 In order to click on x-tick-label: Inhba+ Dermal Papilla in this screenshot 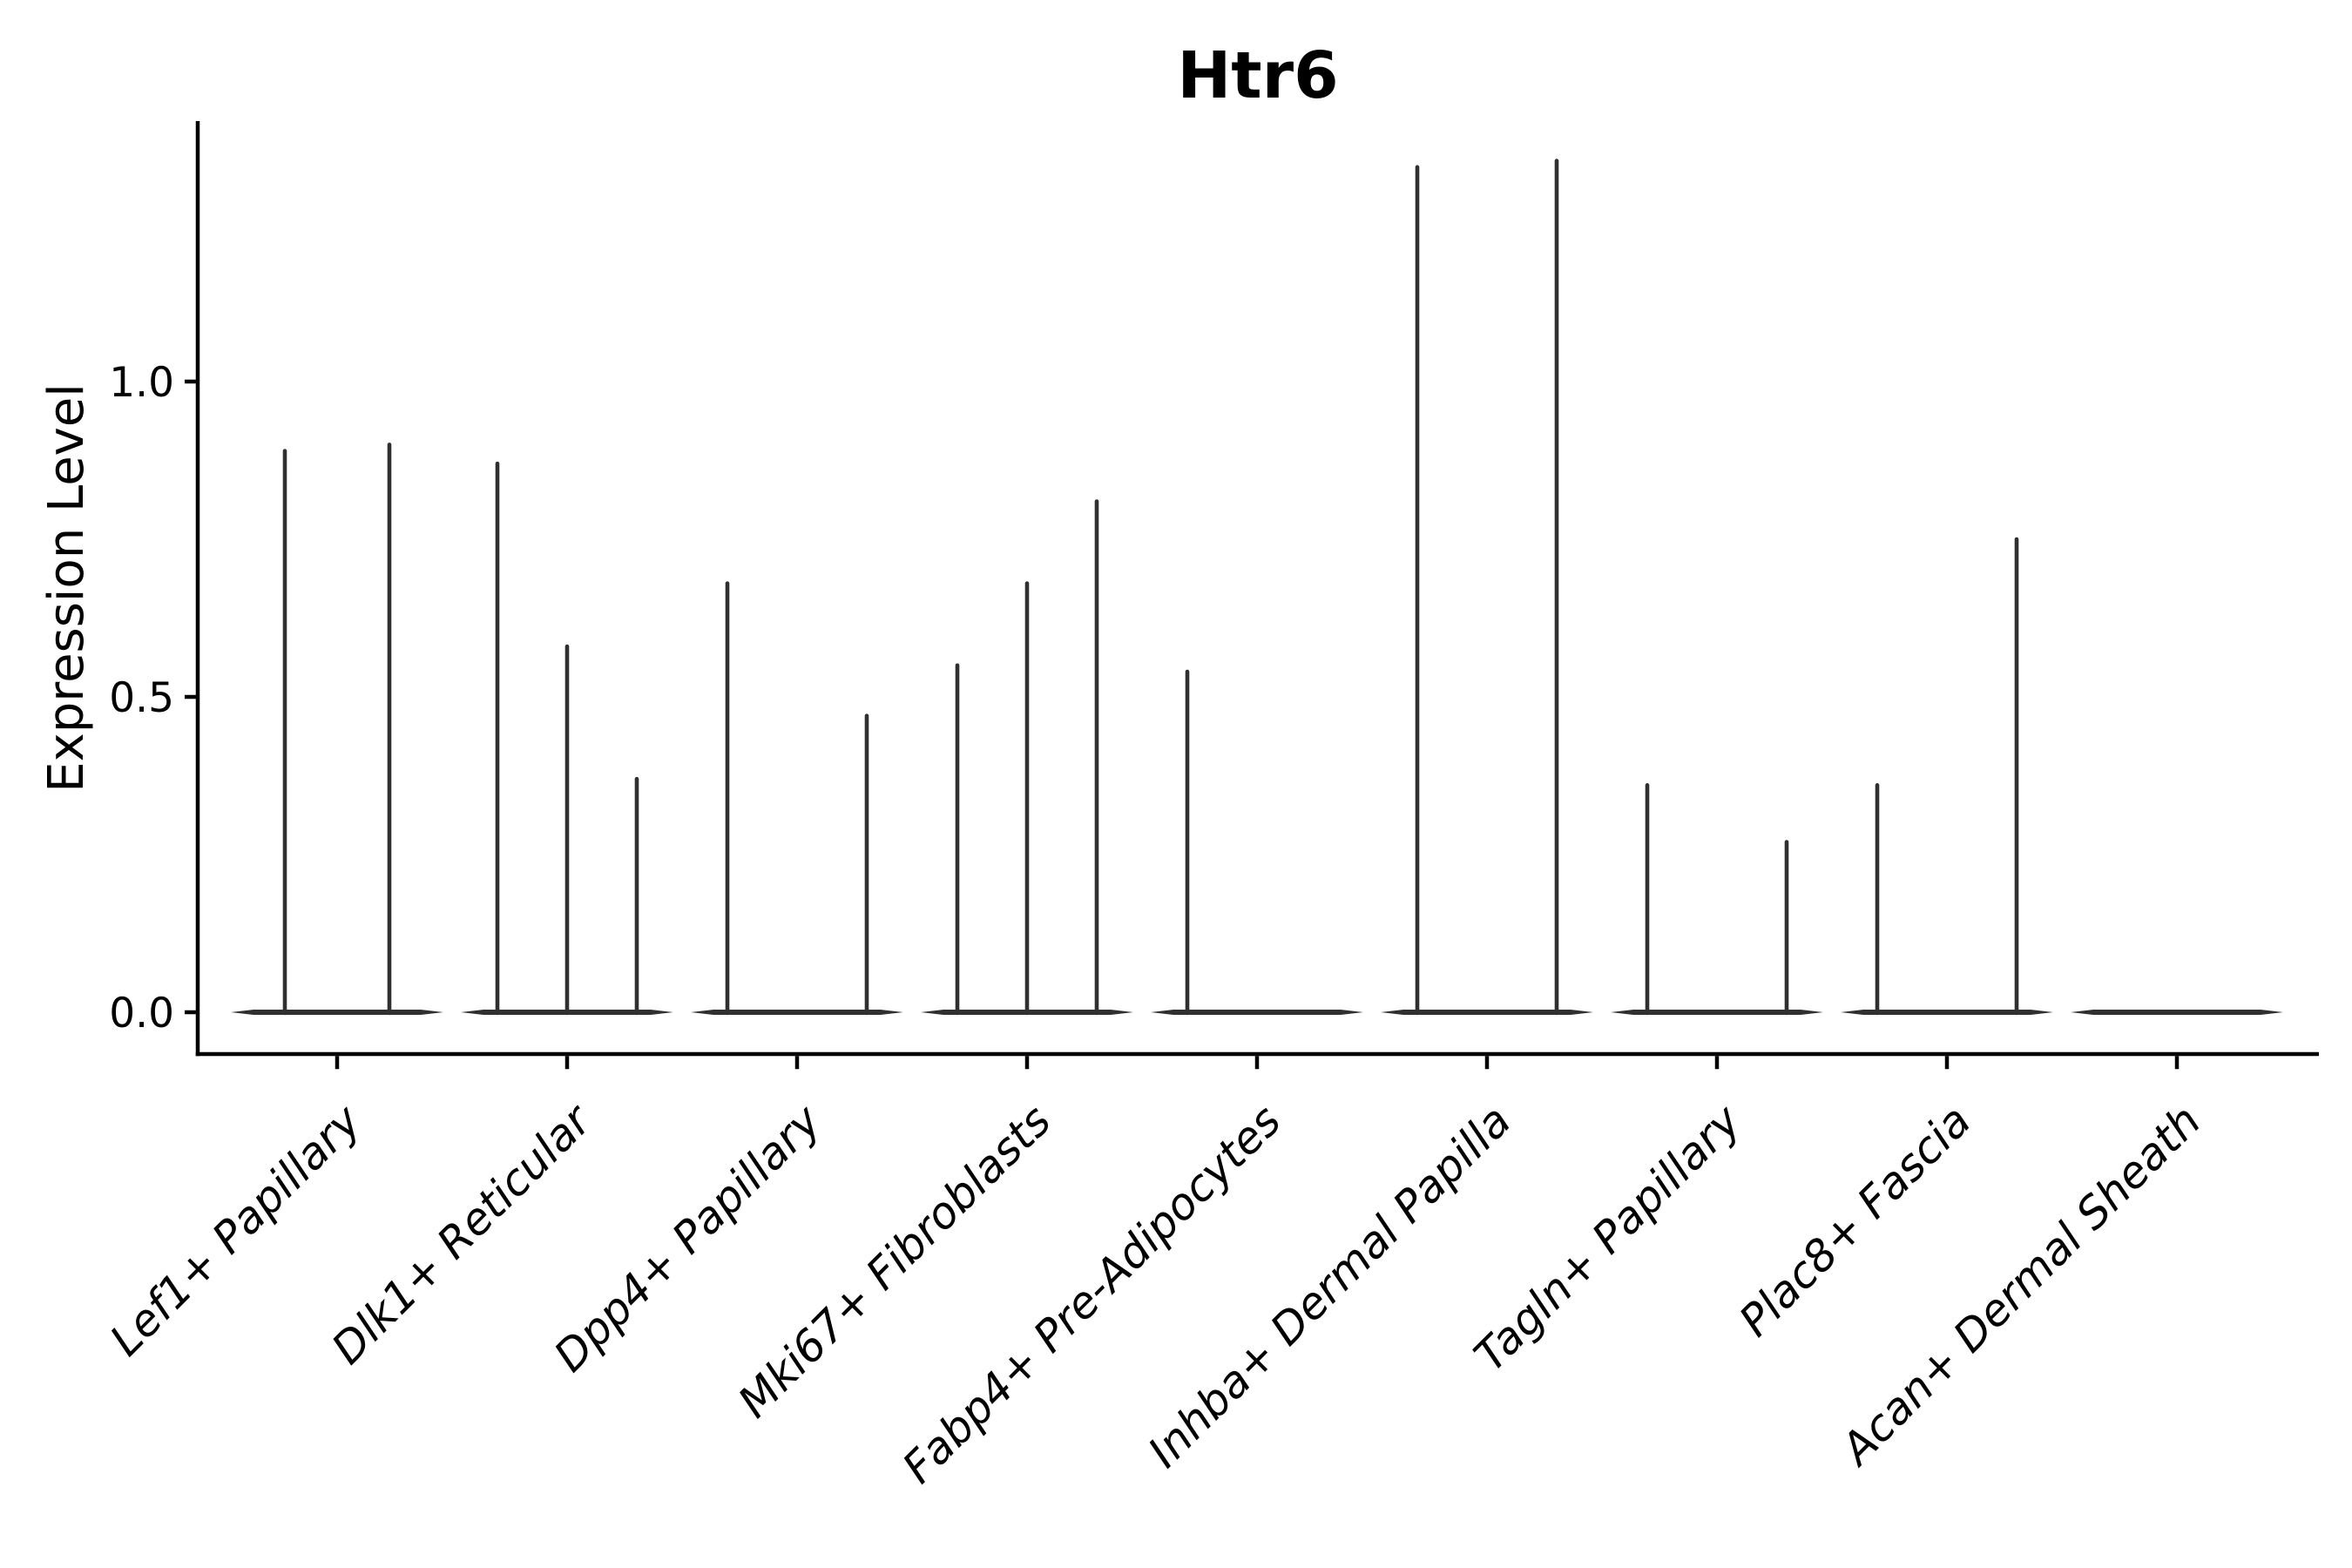, I will do `click(1329, 1286)`.